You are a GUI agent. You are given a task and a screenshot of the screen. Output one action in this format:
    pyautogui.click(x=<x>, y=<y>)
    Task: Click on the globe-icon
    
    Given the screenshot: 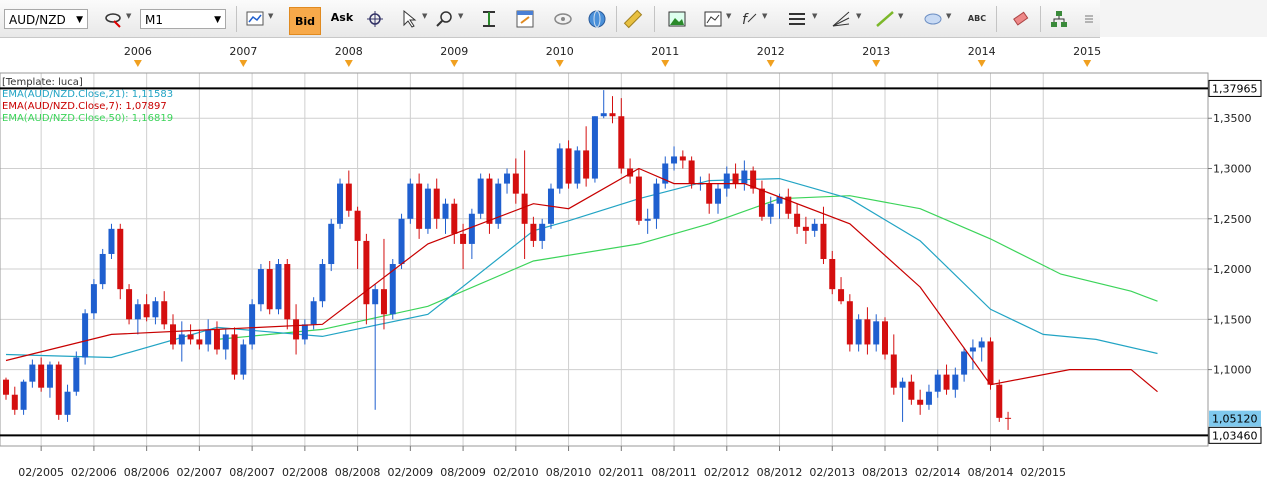 What is the action you would take?
    pyautogui.click(x=597, y=19)
    